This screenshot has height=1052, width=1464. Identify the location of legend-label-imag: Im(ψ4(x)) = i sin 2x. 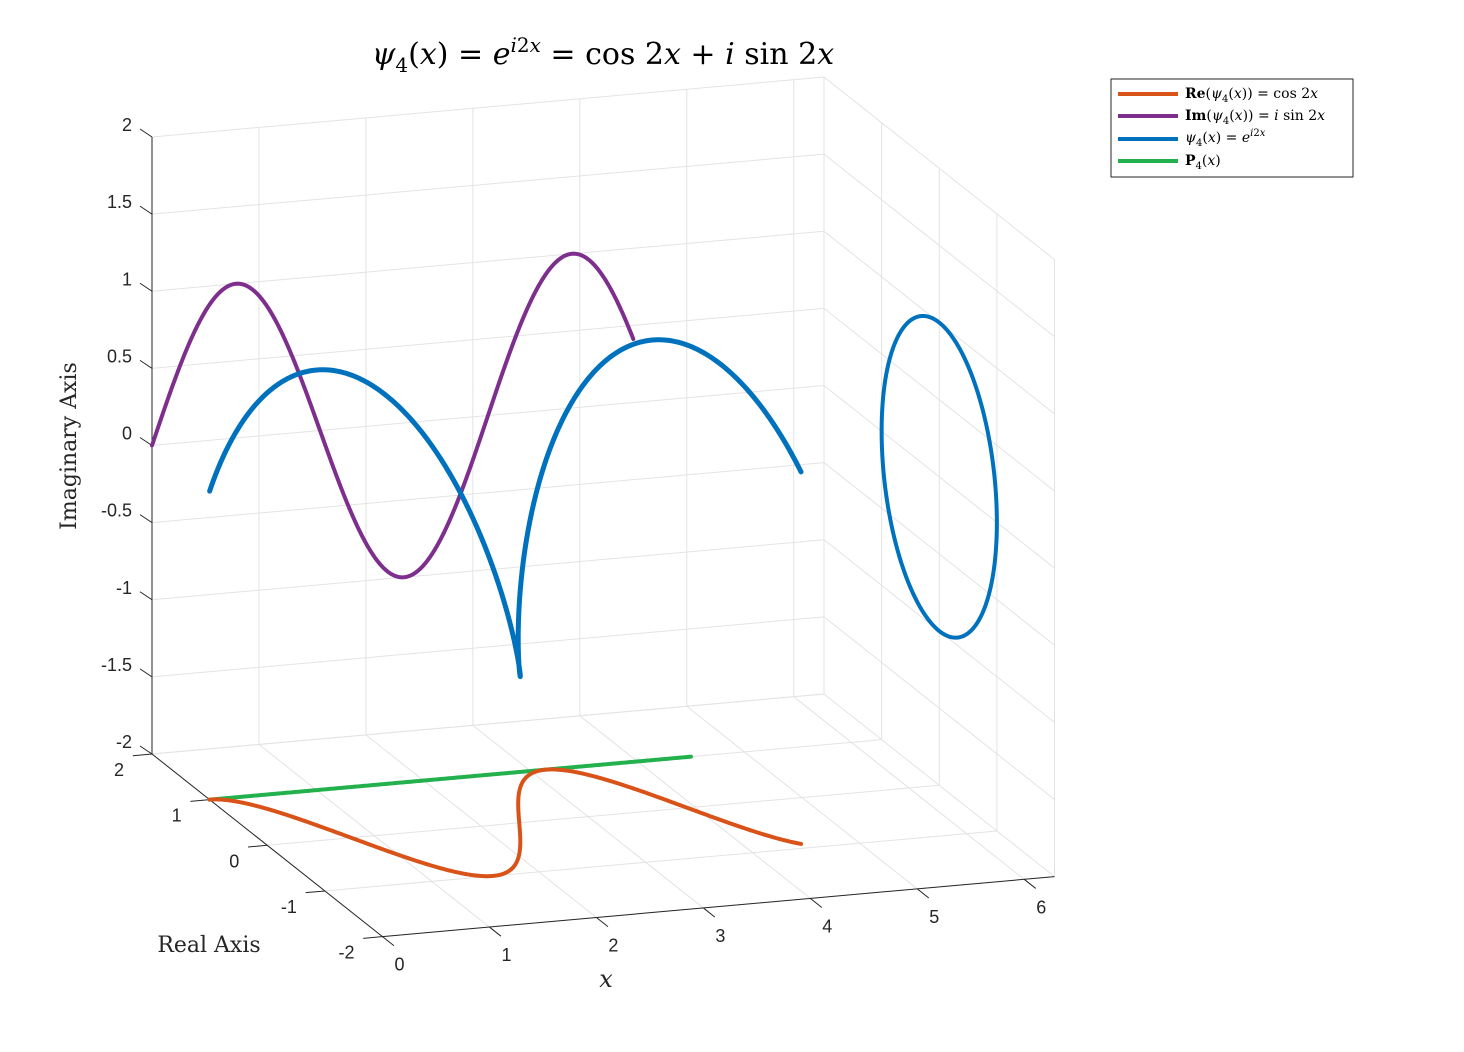
(1255, 117).